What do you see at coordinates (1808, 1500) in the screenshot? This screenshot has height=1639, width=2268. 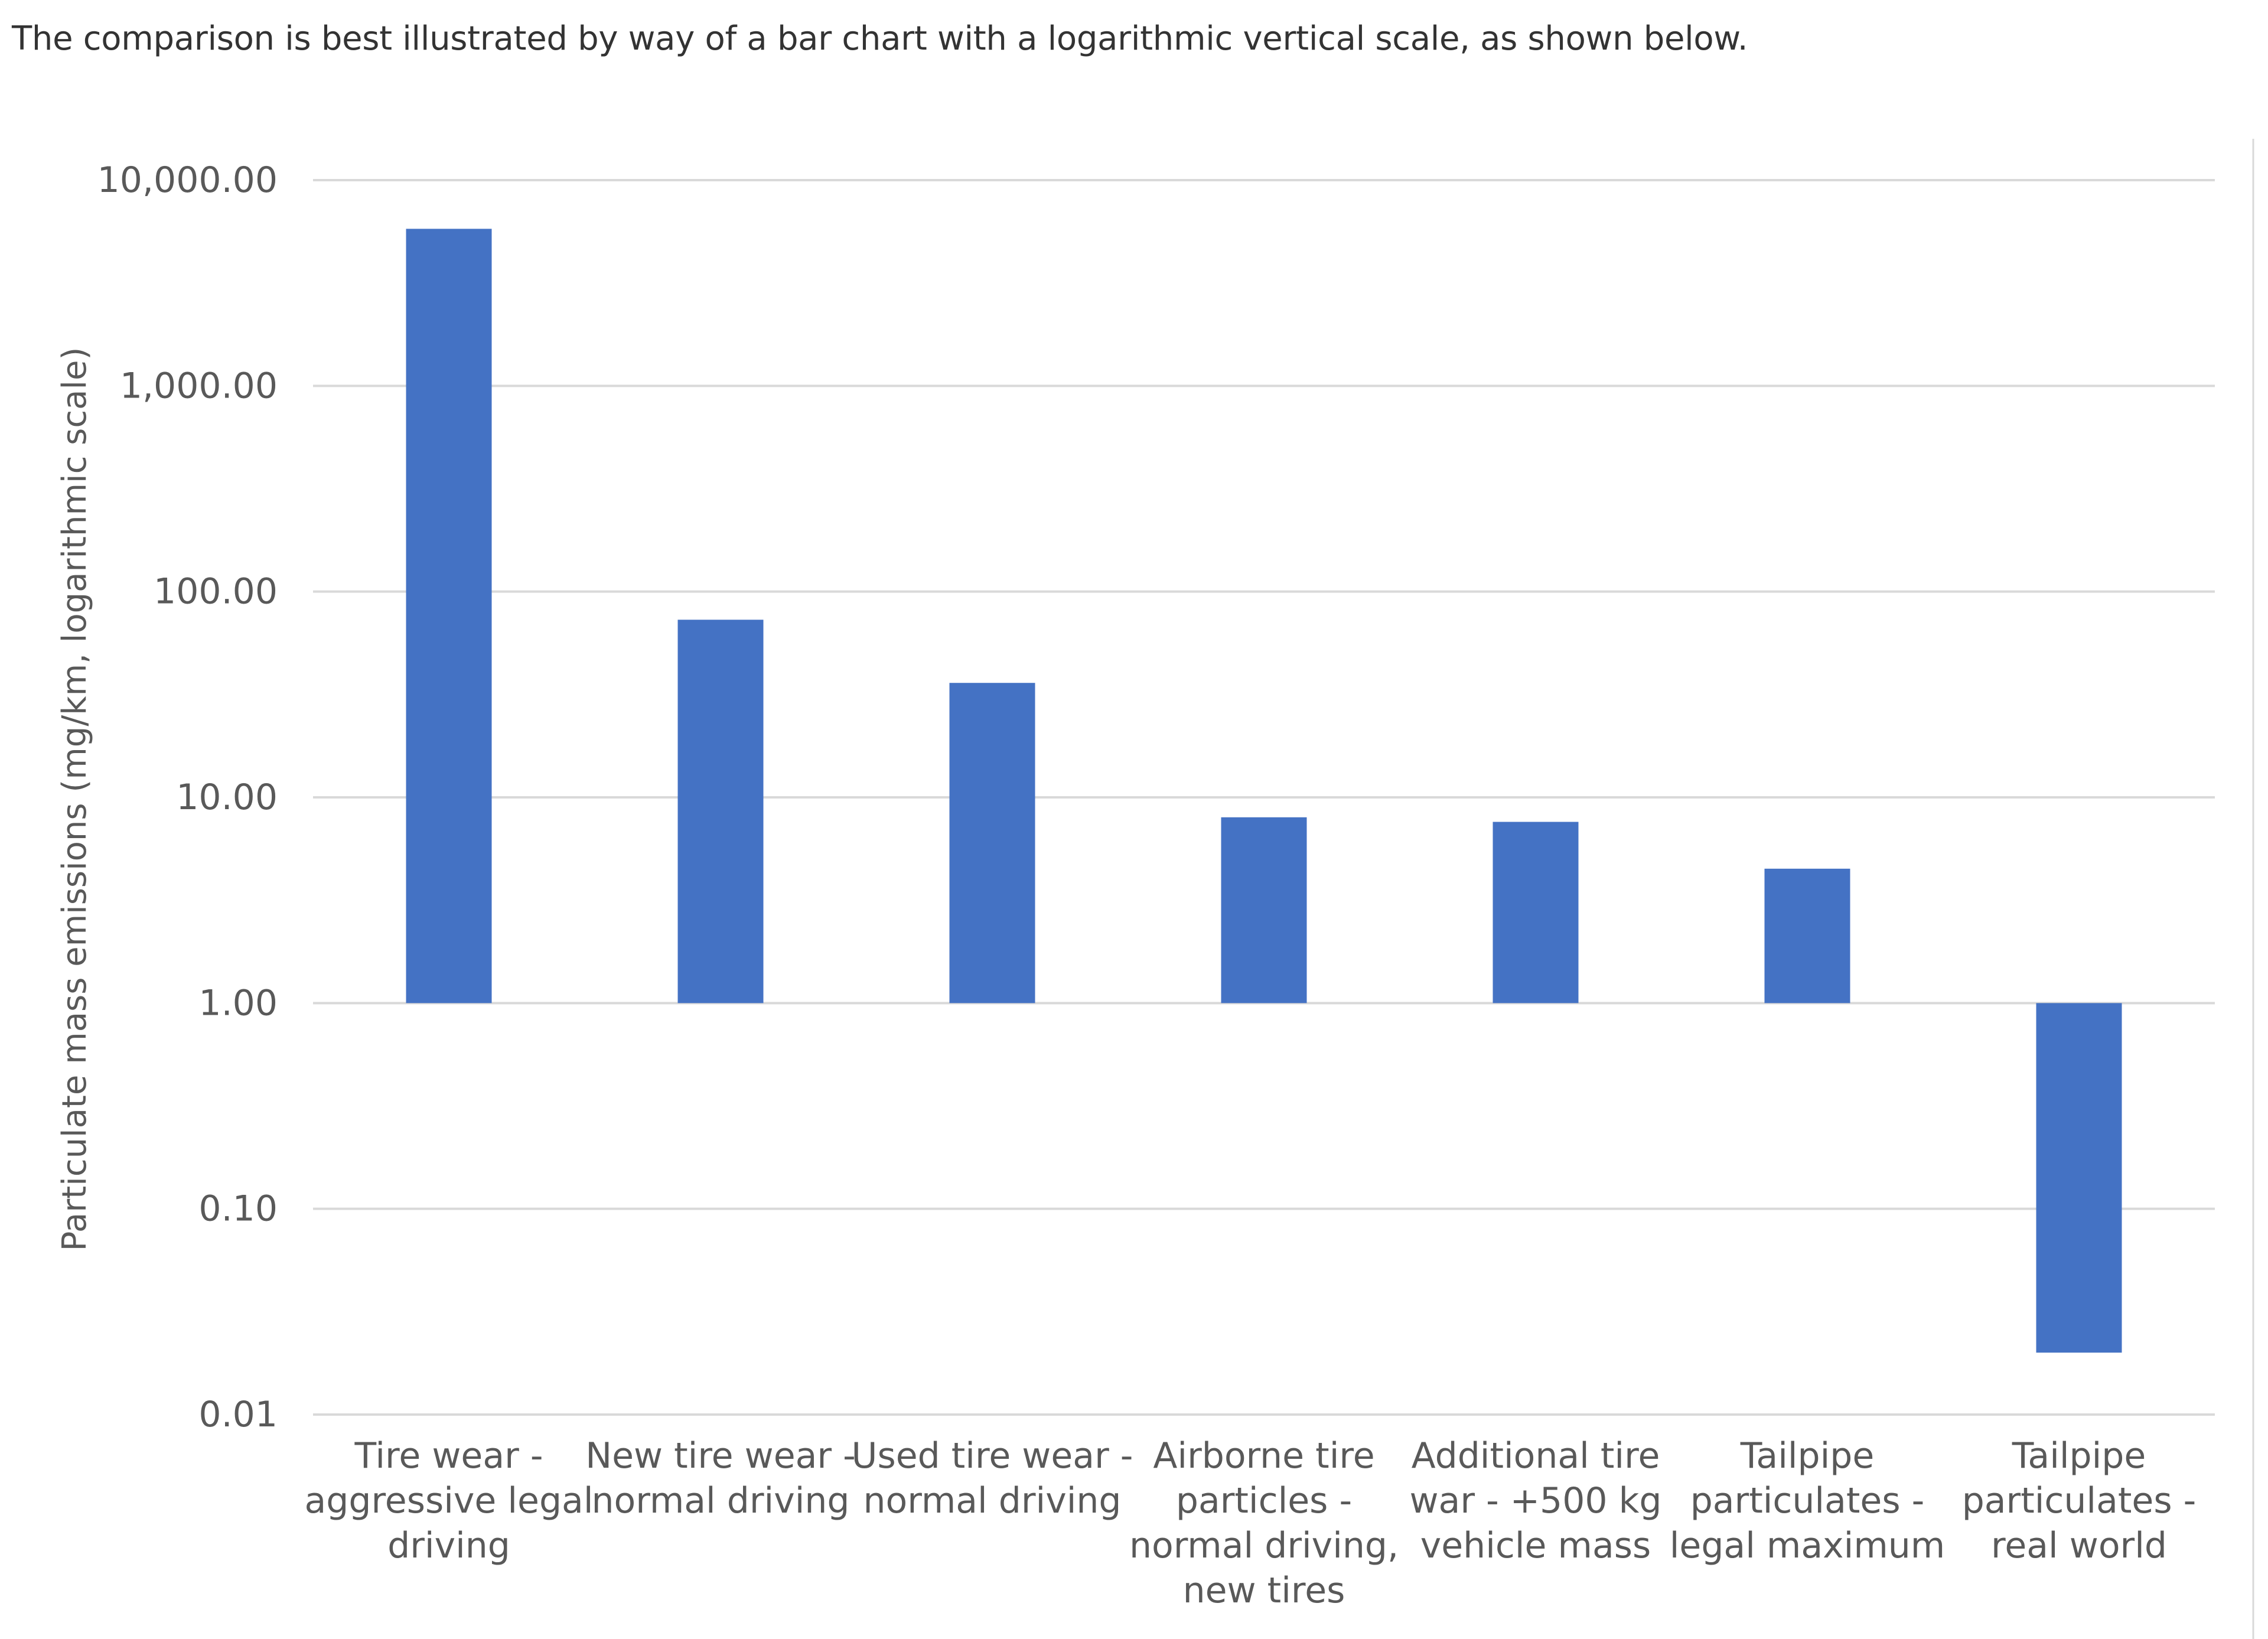 I see `x-category-label: Tailpipe particulates -legal maximum` at bounding box center [1808, 1500].